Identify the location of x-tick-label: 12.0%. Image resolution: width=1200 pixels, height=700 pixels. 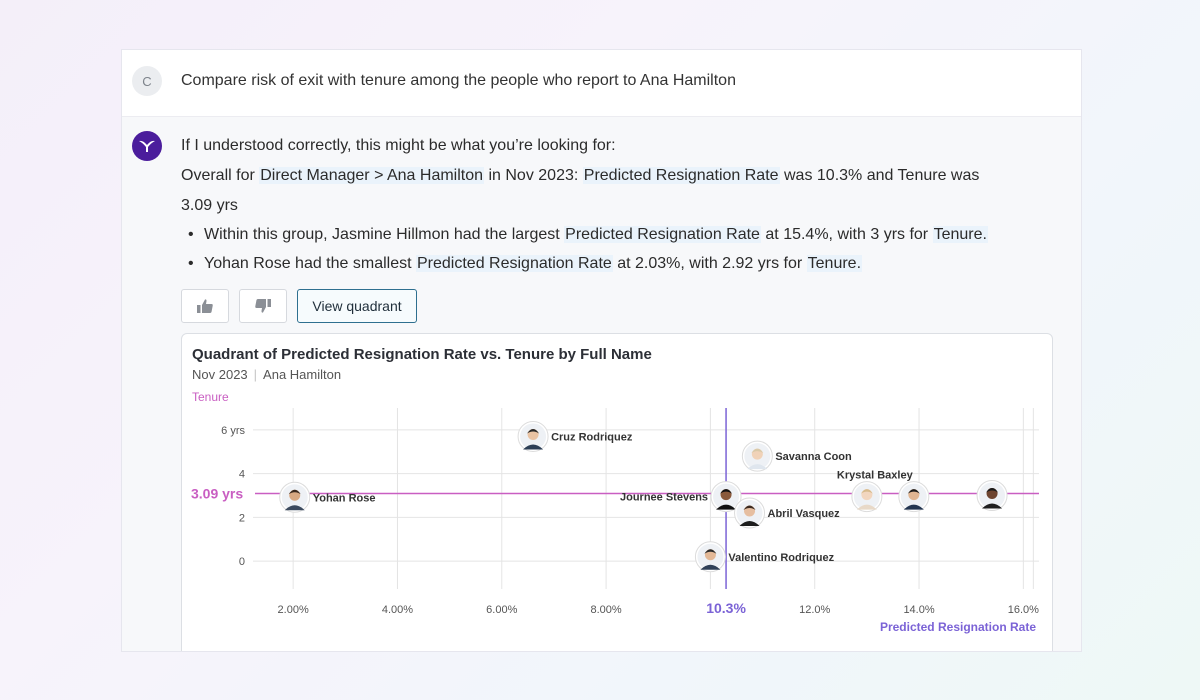
(814, 610).